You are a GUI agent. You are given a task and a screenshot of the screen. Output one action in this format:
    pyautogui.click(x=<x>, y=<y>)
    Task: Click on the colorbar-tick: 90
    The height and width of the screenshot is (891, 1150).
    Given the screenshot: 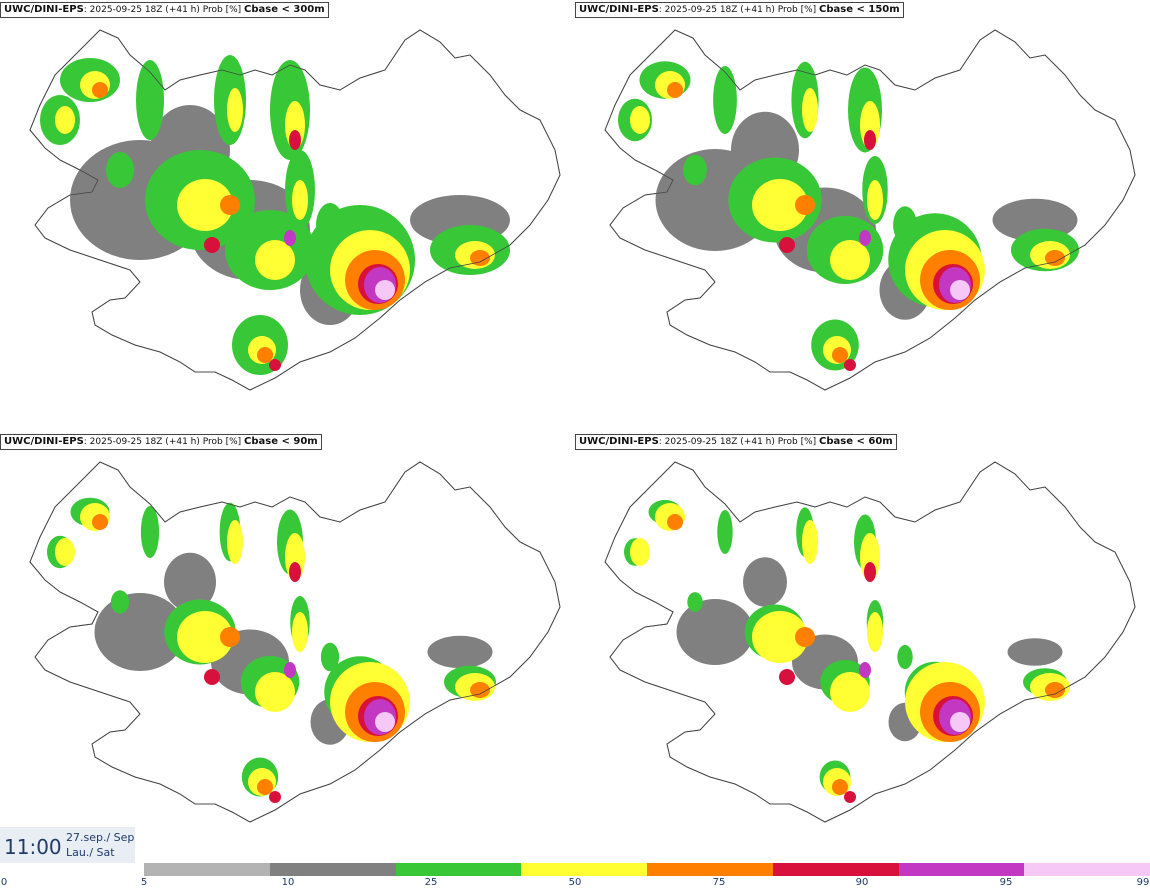 What is the action you would take?
    pyautogui.click(x=862, y=882)
    